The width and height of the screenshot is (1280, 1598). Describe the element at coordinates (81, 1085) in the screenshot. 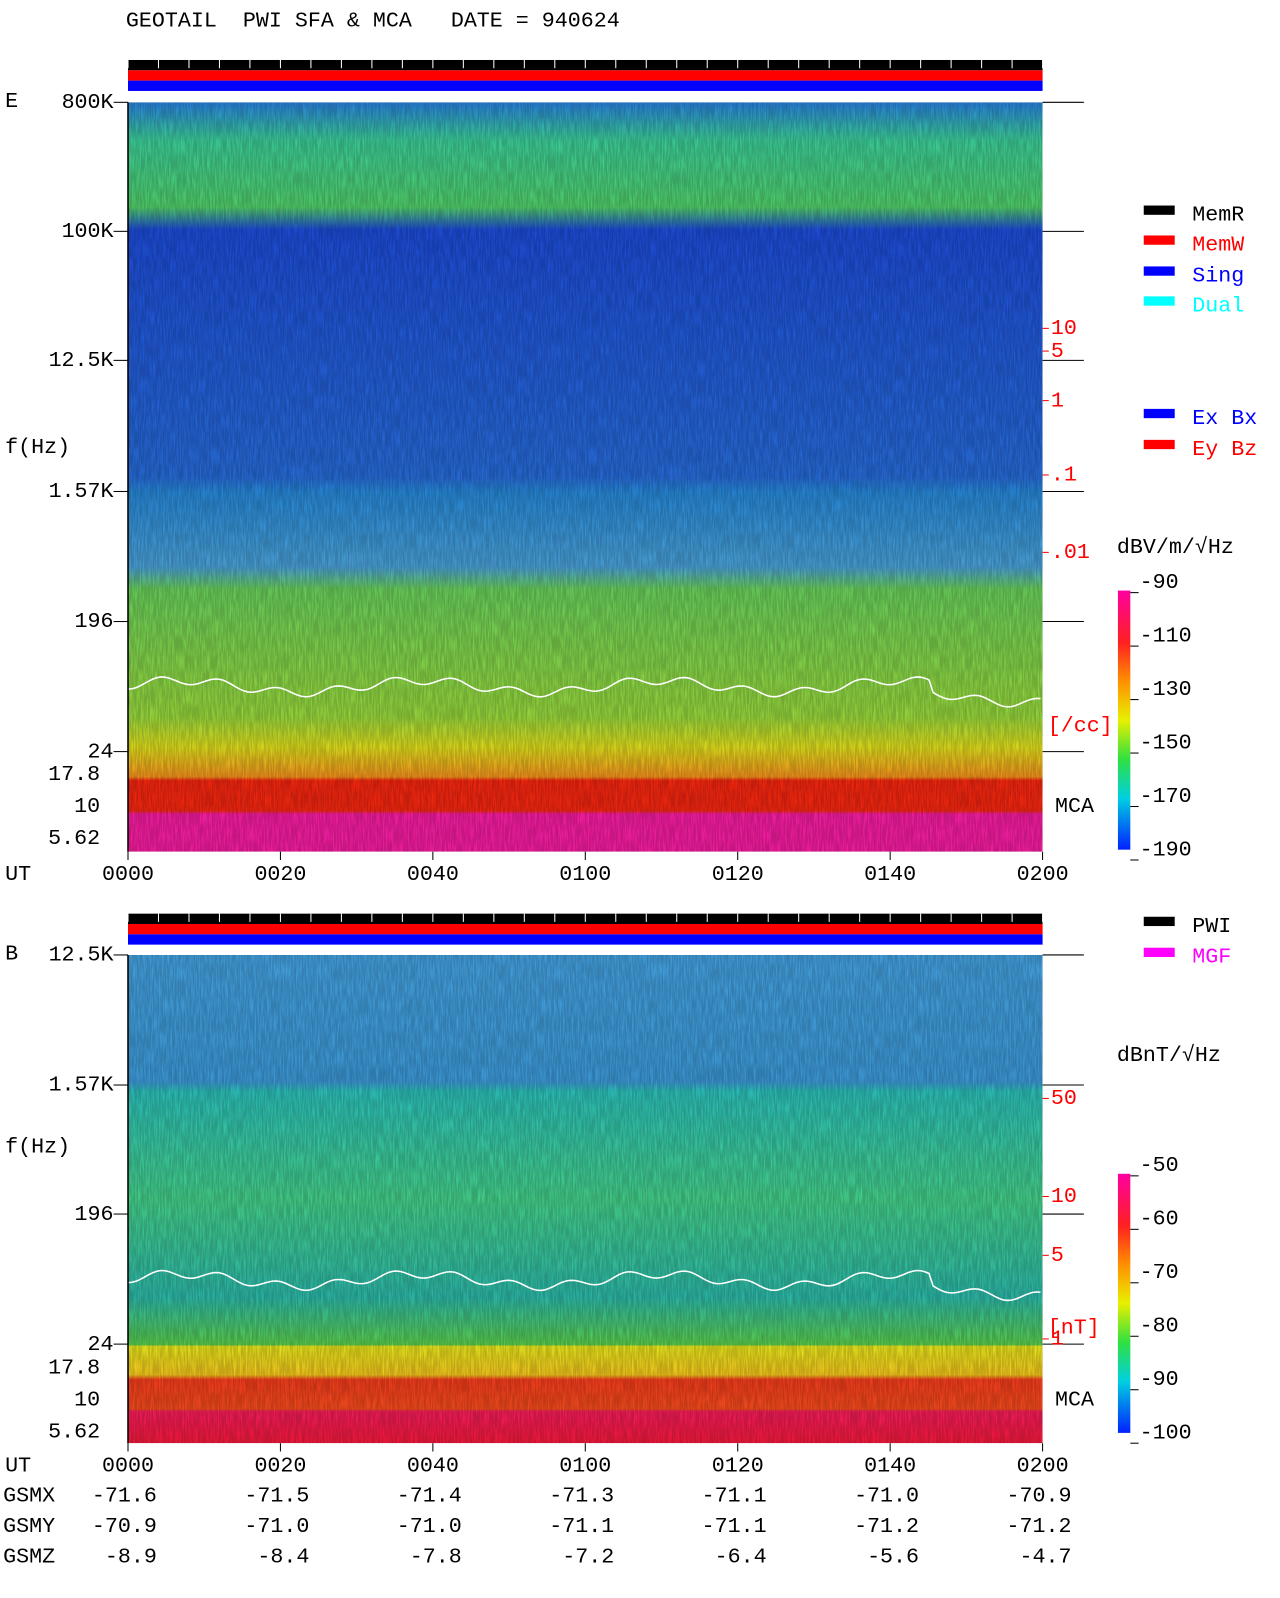

I see `freq-tick-label: 1.57K` at that location.